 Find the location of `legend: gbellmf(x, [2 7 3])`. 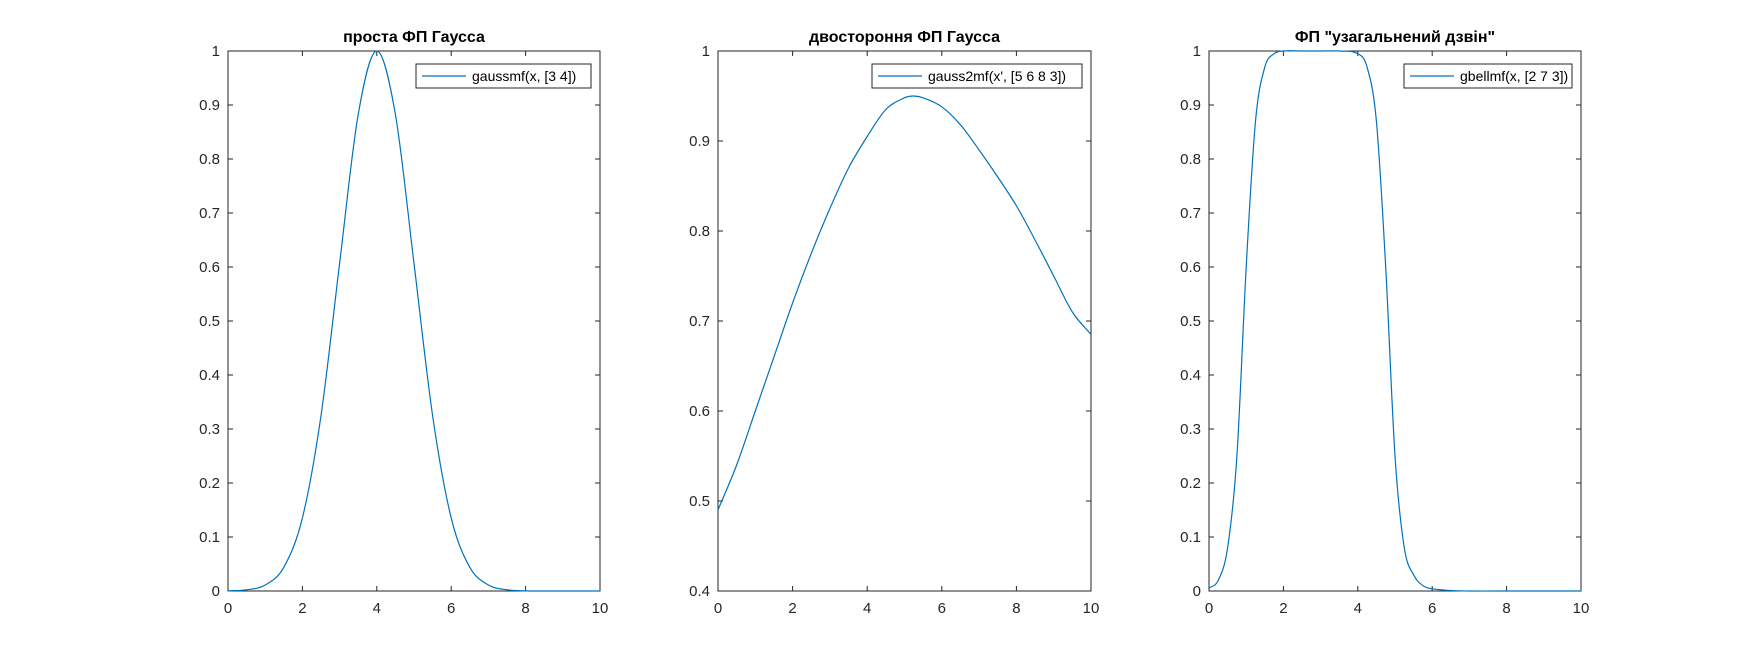

legend: gbellmf(x, [2 7 3]) is located at coordinates (1488, 76).